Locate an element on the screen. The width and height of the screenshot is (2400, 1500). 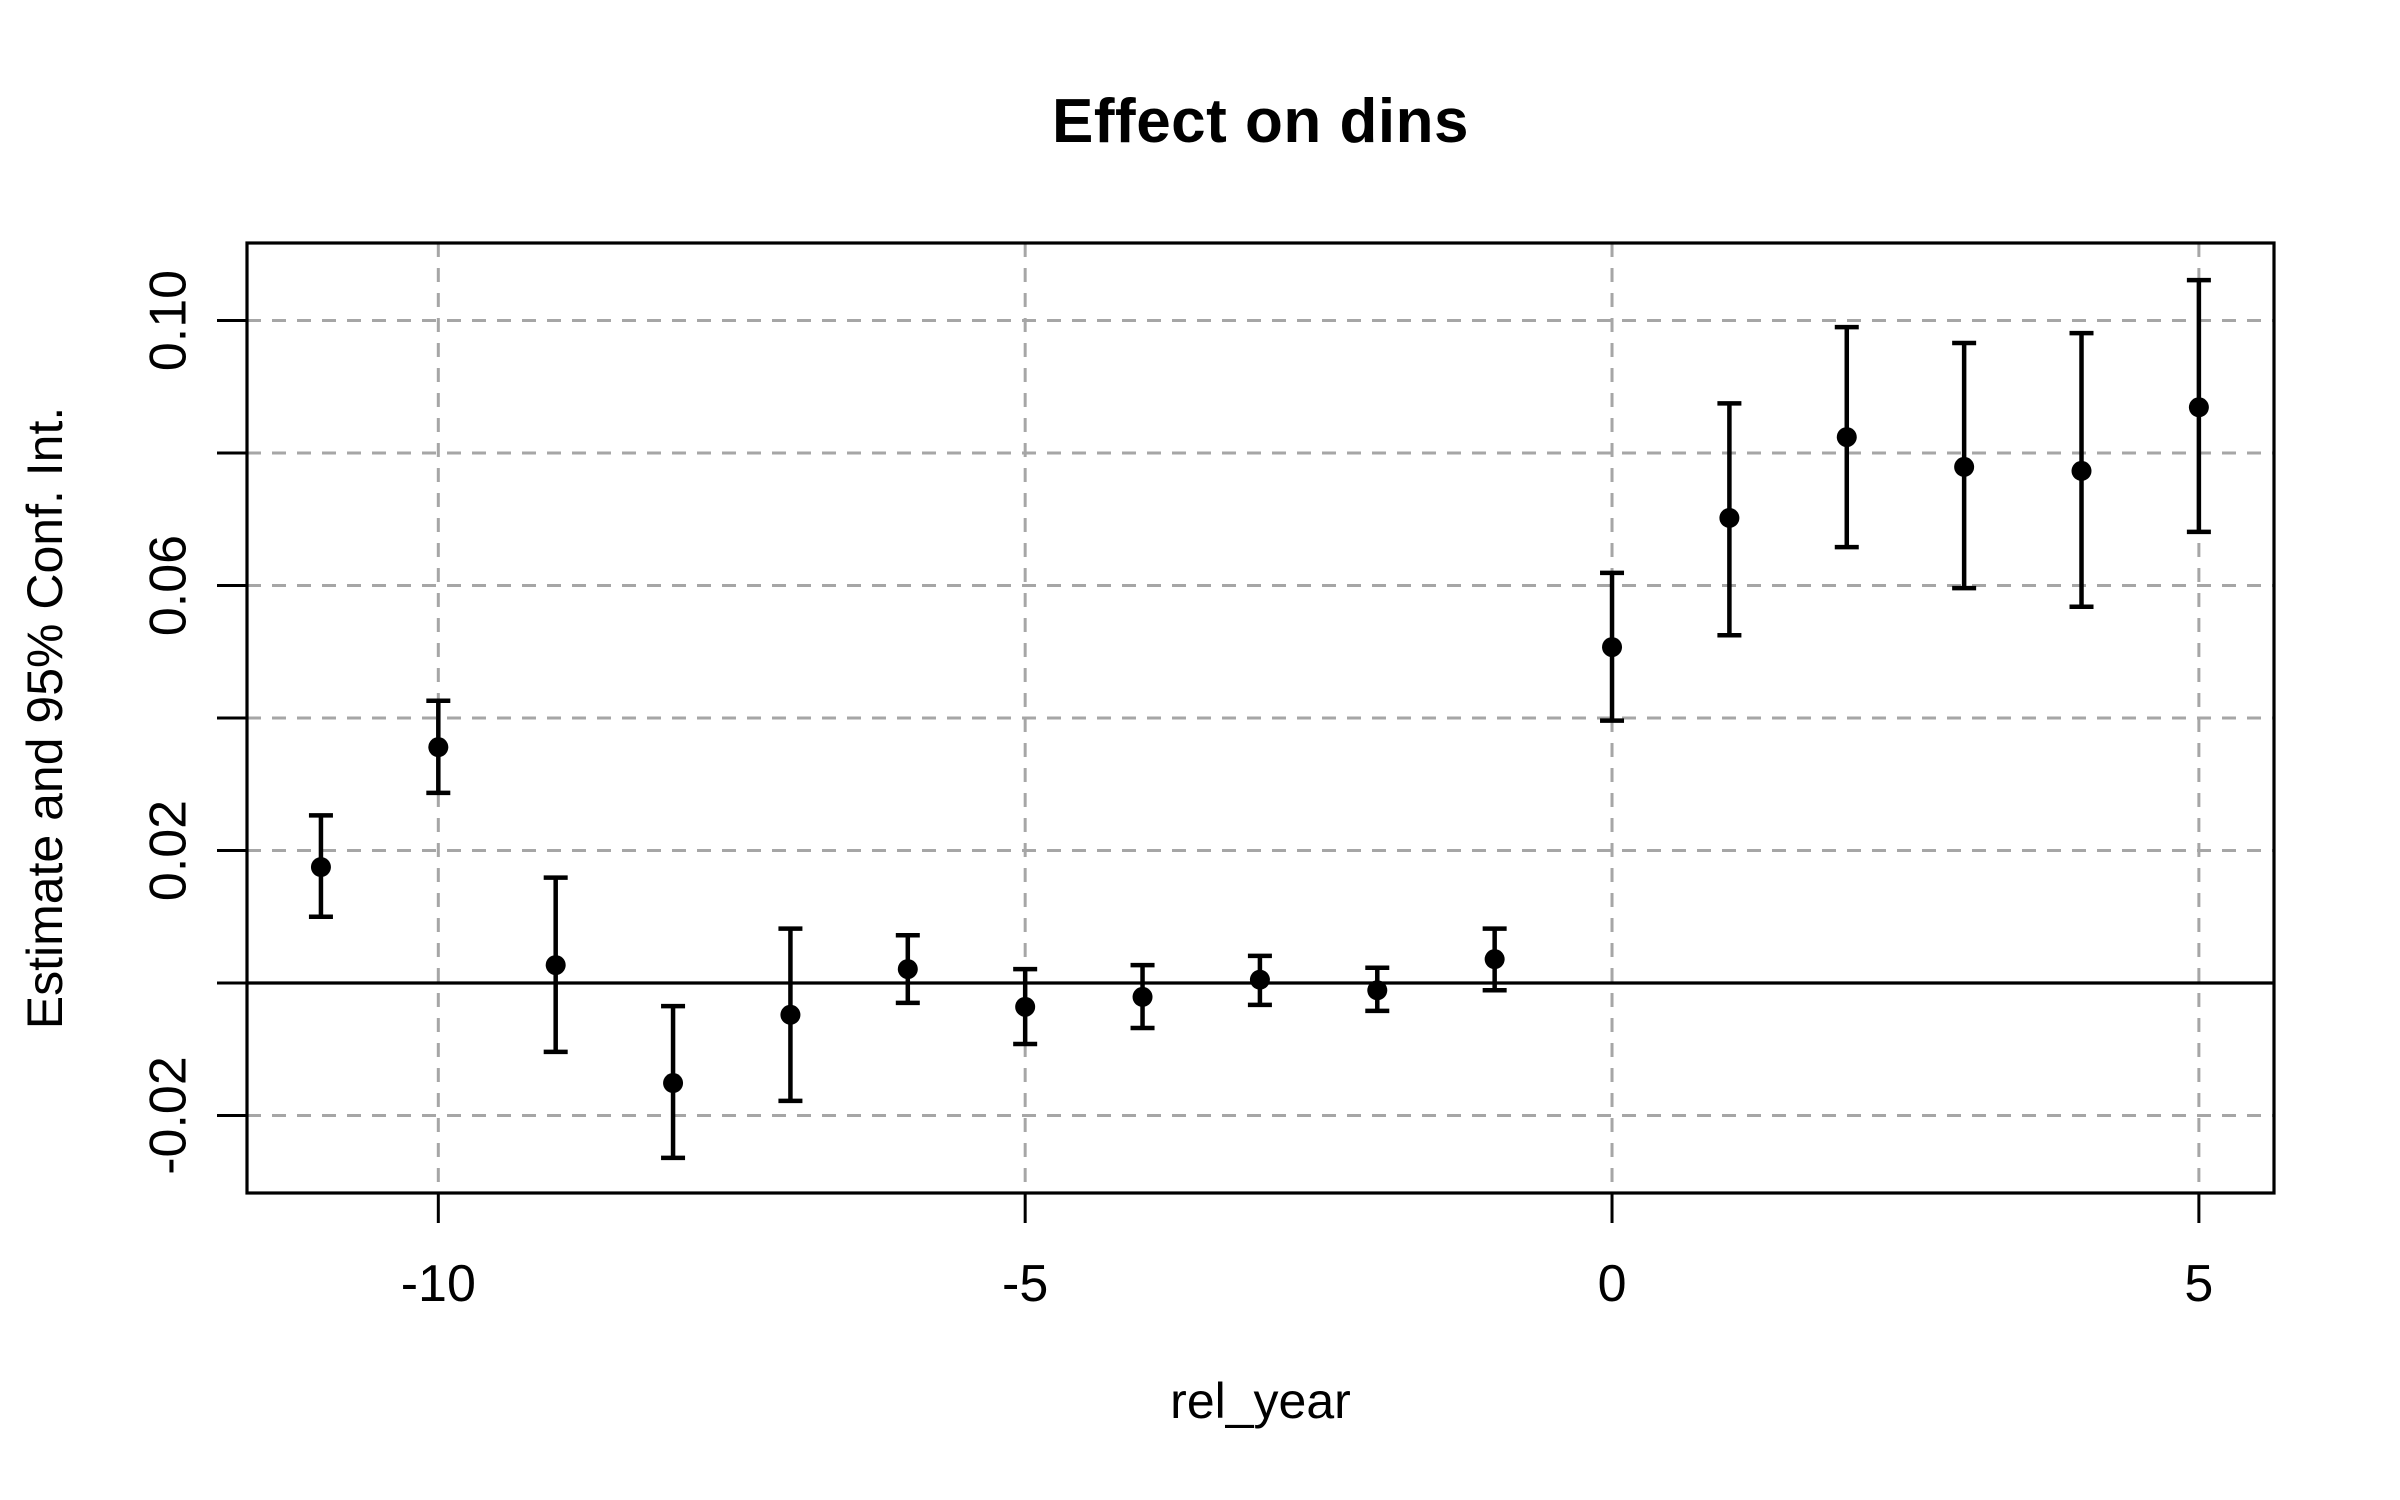
chart-title: Effect on dins is located at coordinates (1260, 121).